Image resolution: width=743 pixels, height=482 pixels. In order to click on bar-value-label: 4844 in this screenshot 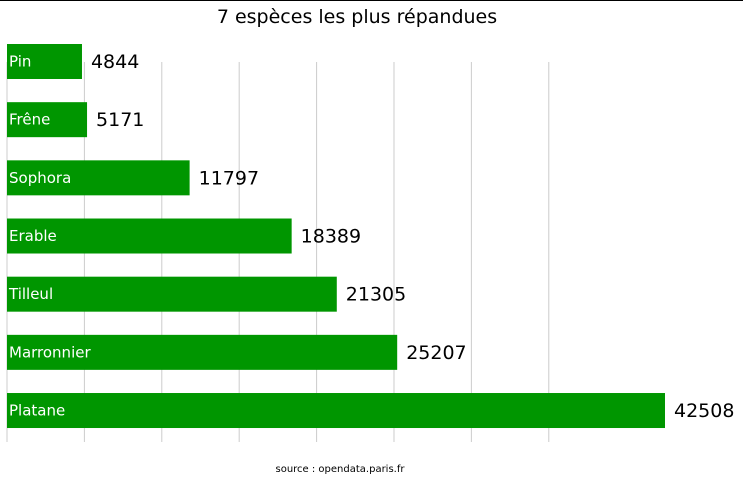, I will do `click(115, 62)`.